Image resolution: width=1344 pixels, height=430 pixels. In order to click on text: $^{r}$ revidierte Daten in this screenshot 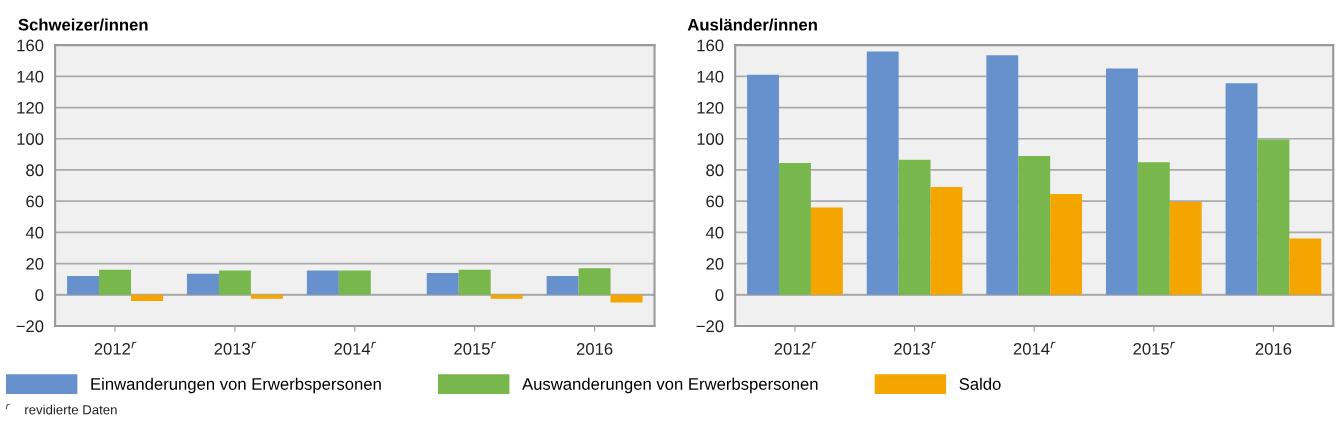, I will do `click(61, 409)`.